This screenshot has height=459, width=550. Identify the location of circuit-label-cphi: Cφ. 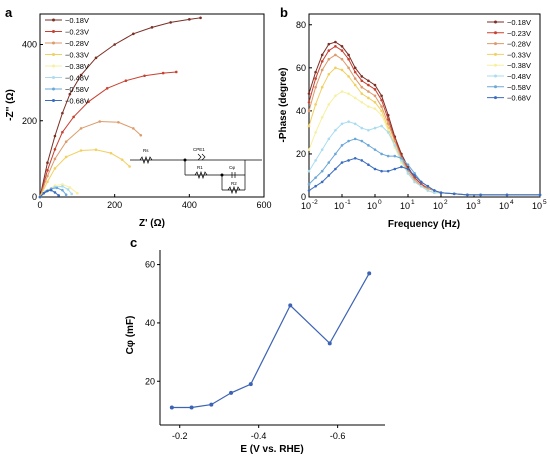
(232, 167).